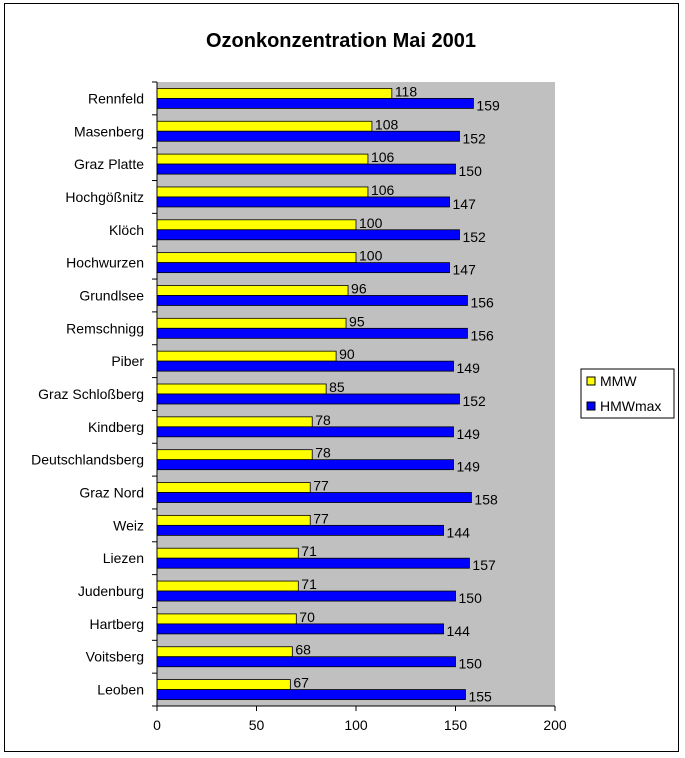 This screenshot has height=758, width=685. Describe the element at coordinates (630, 406) in the screenshot. I see `legend-label-hmwmax: HMWmax` at that location.